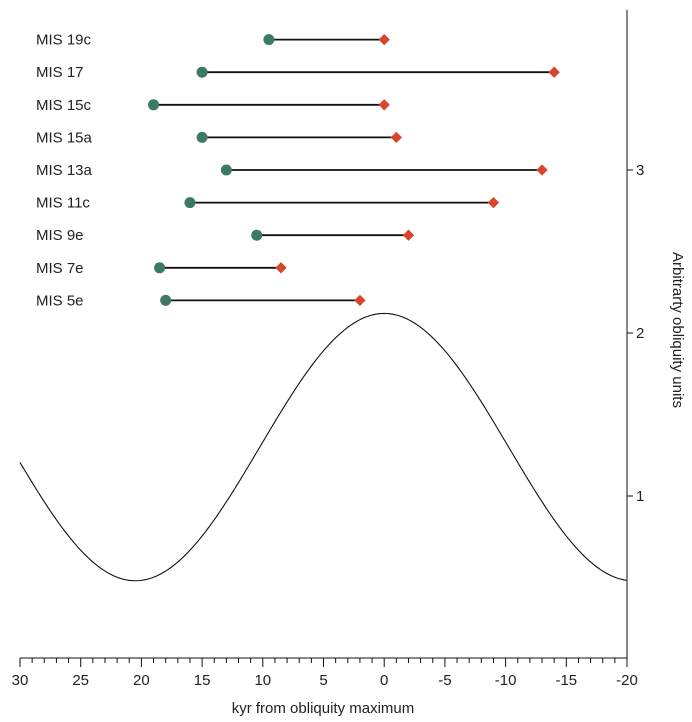 This screenshot has height=722, width=692. Describe the element at coordinates (60, 300) in the screenshot. I see `interval-label: MIS 5e` at that location.